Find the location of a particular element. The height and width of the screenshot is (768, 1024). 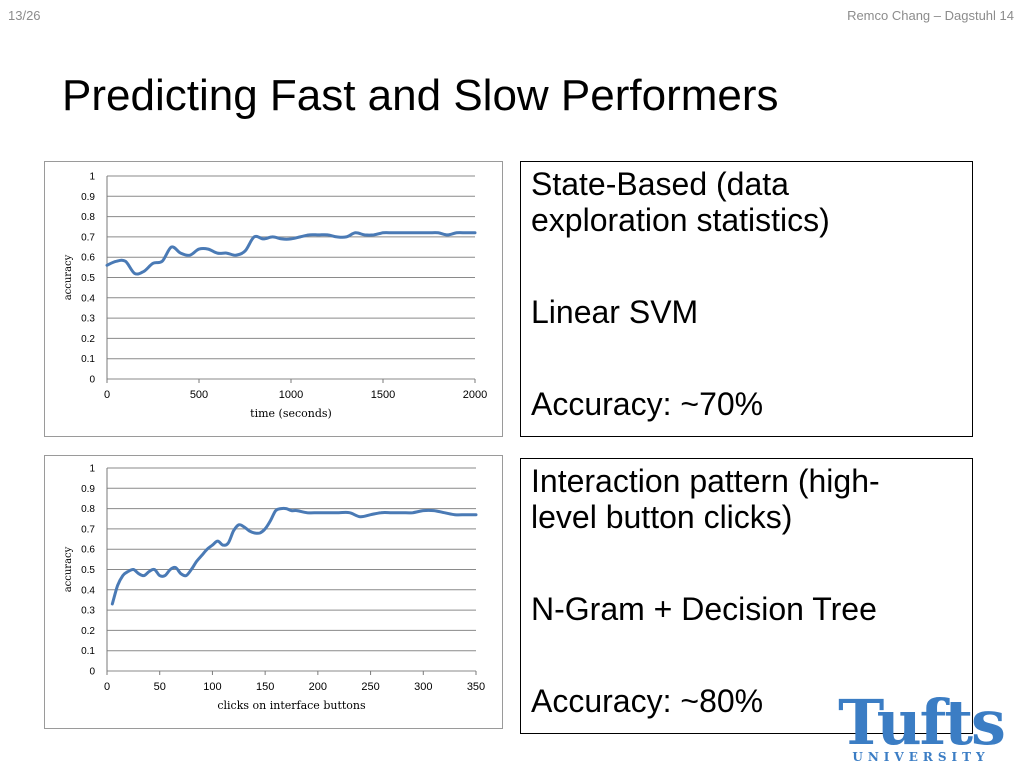

box1-line1: State-Based (data is located at coordinates (660, 184).